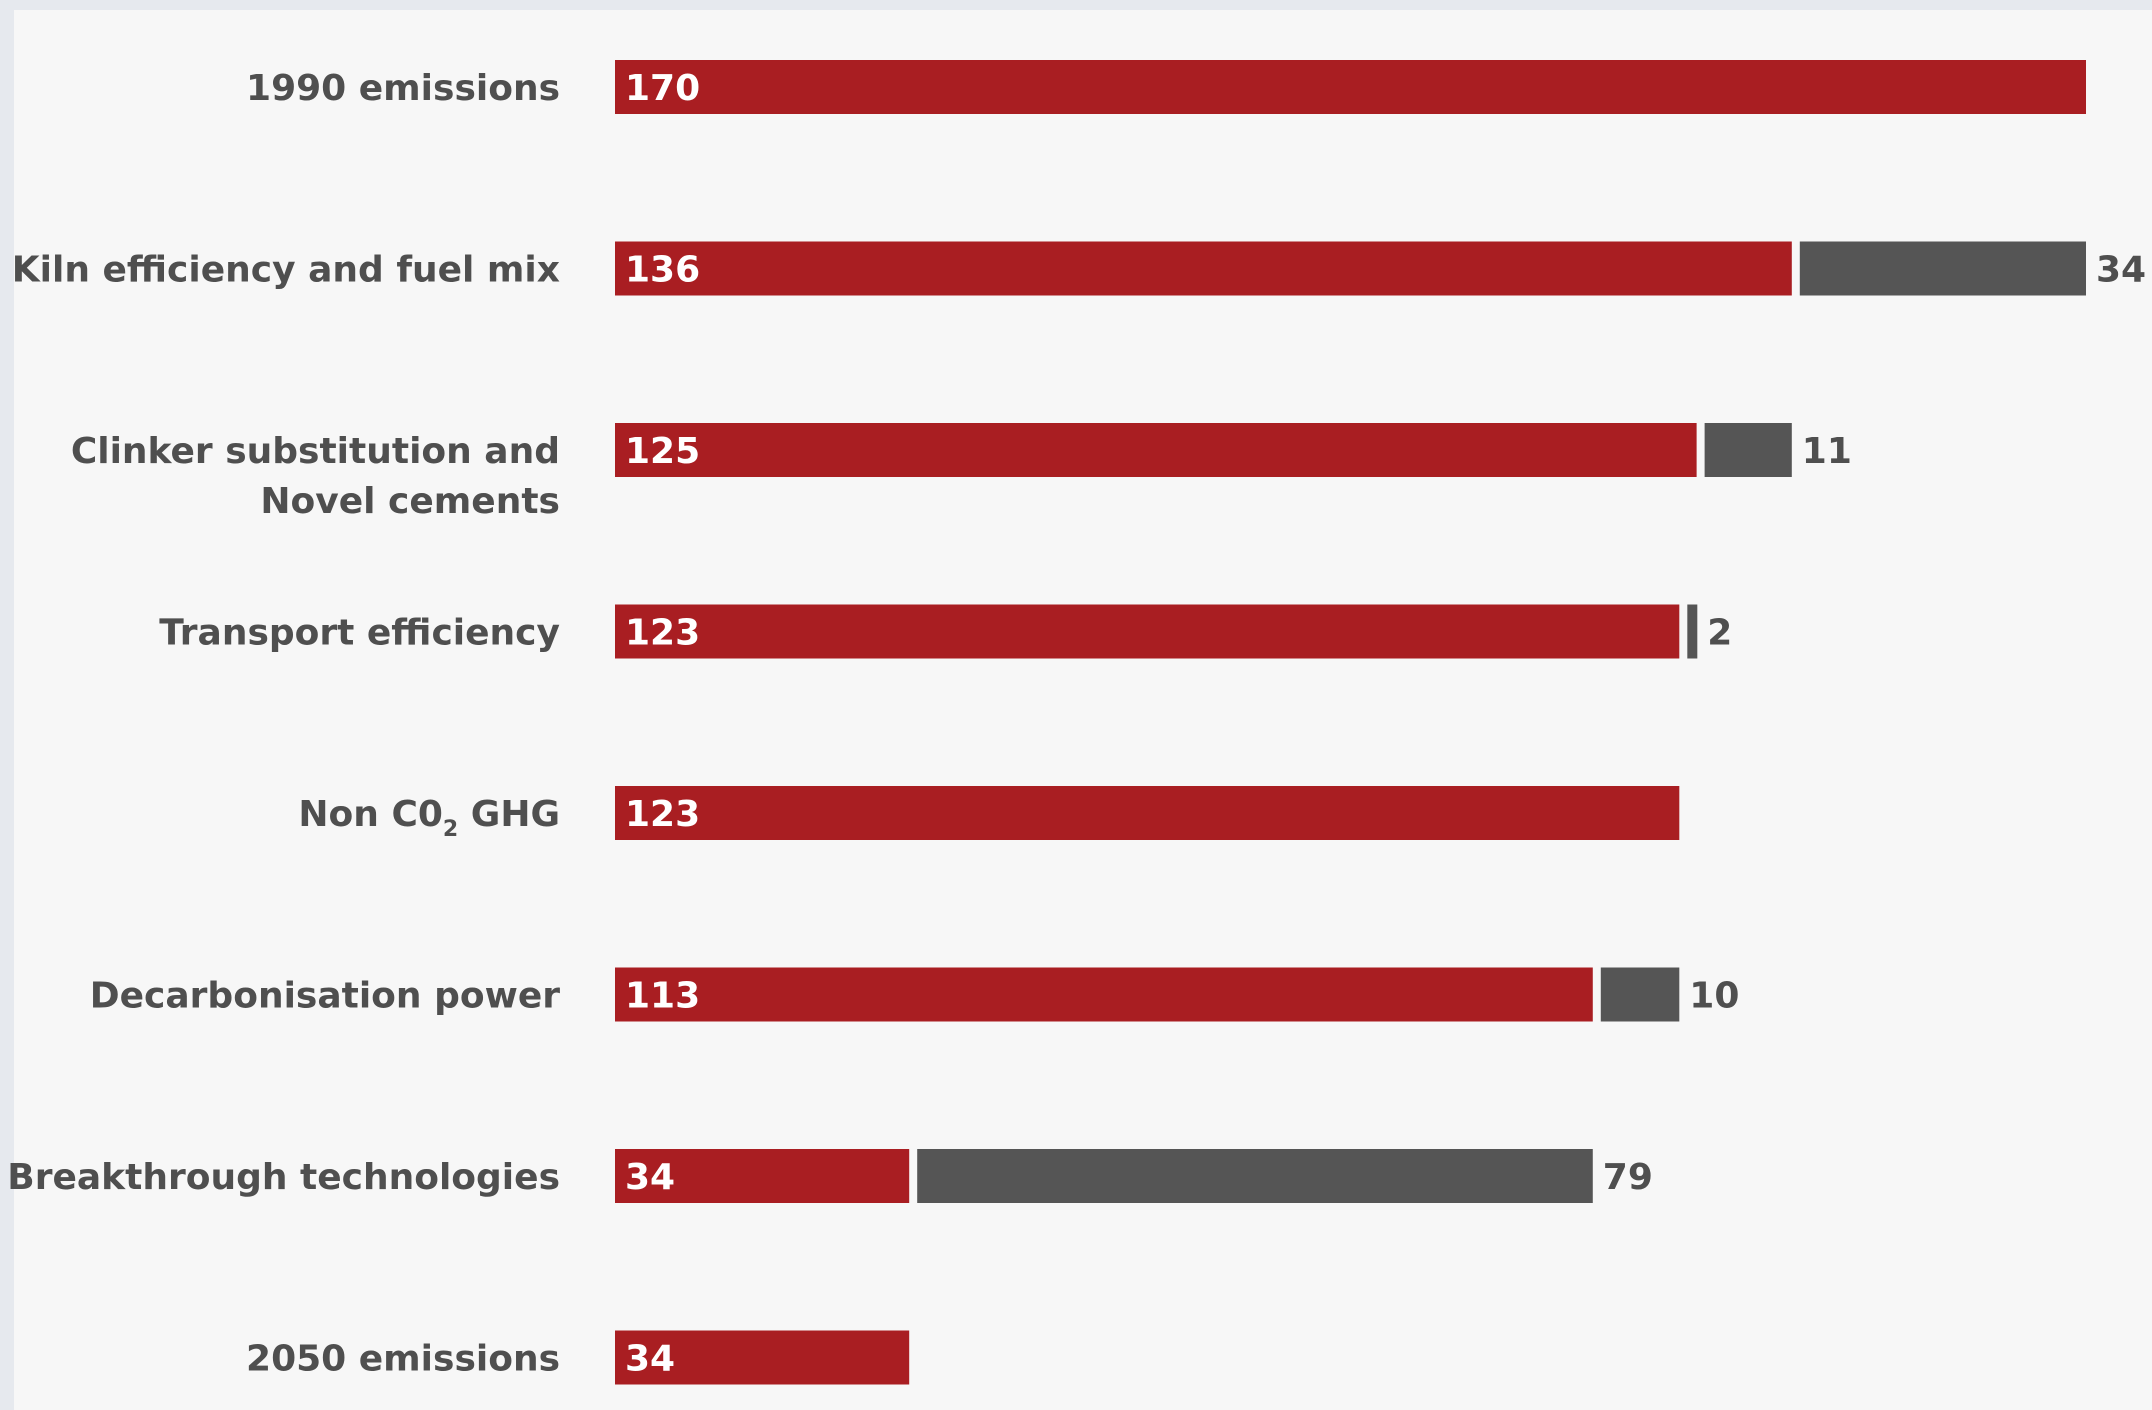 This screenshot has height=1410, width=2152. What do you see at coordinates (450, 829) in the screenshot?
I see `category-label-subscript: 2` at bounding box center [450, 829].